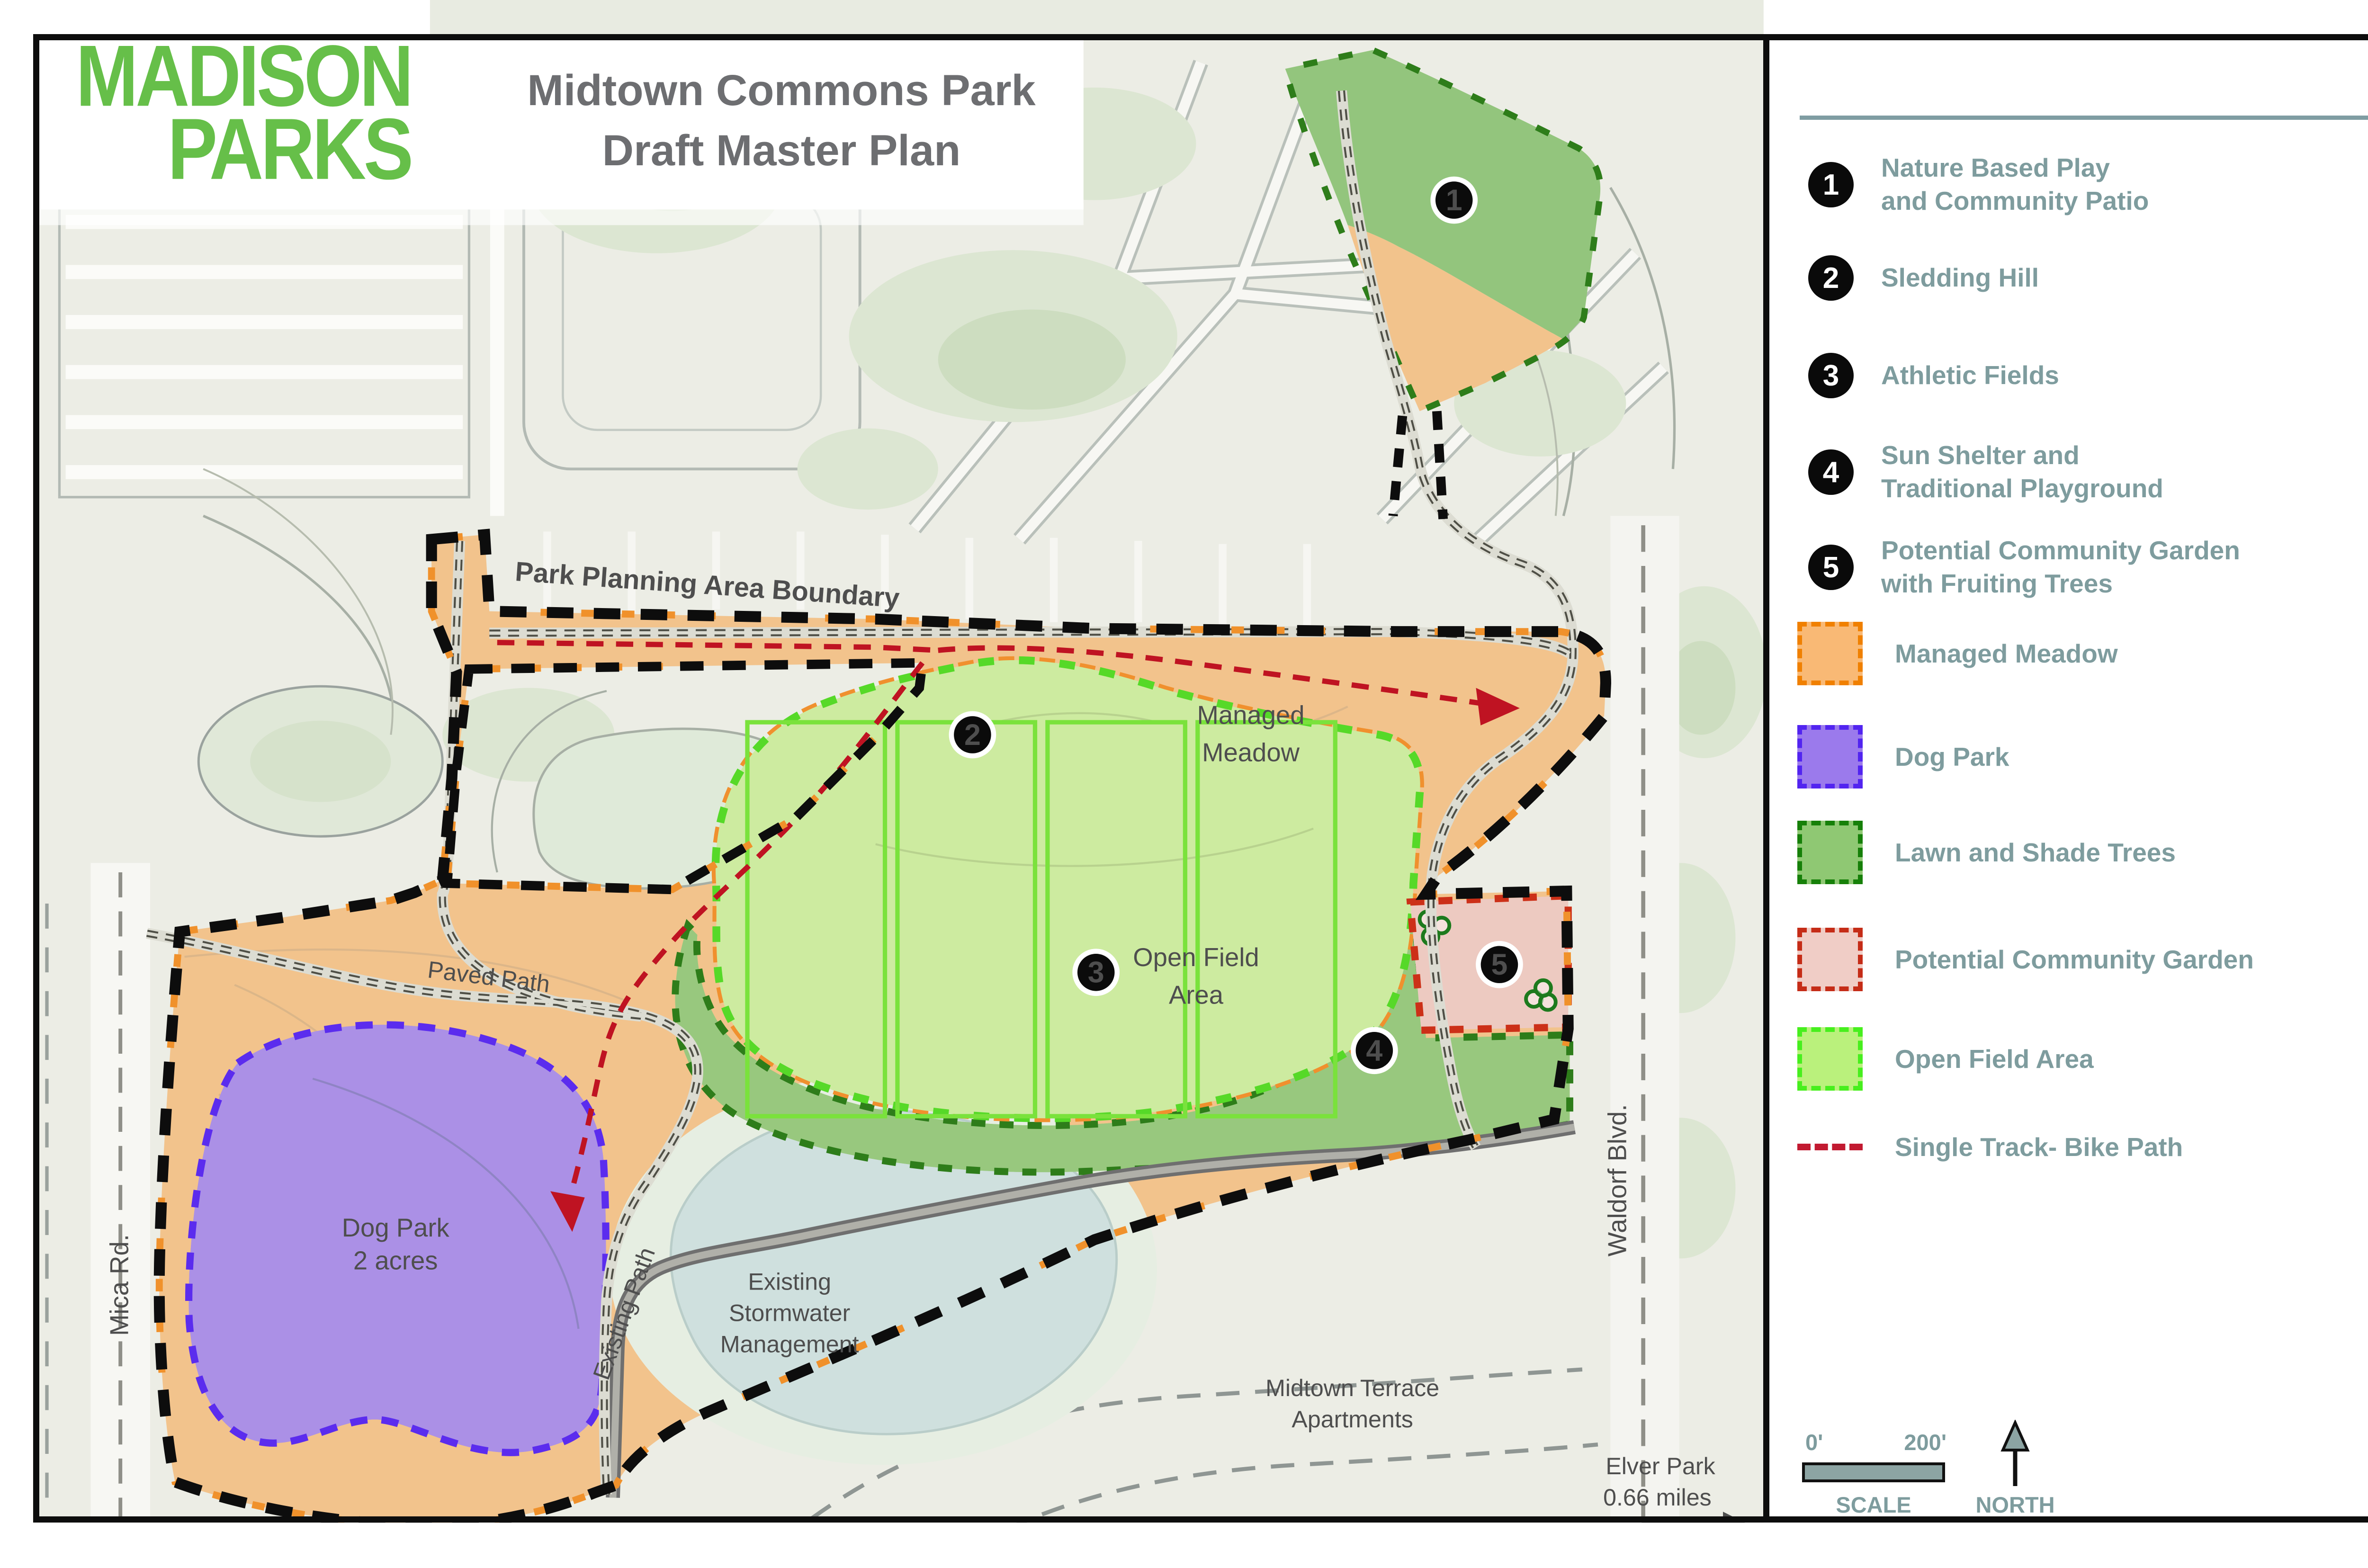  Describe the element at coordinates (2082, 852) in the screenshot. I see `legend-area-lawn: Lawn and Shade Trees` at that location.